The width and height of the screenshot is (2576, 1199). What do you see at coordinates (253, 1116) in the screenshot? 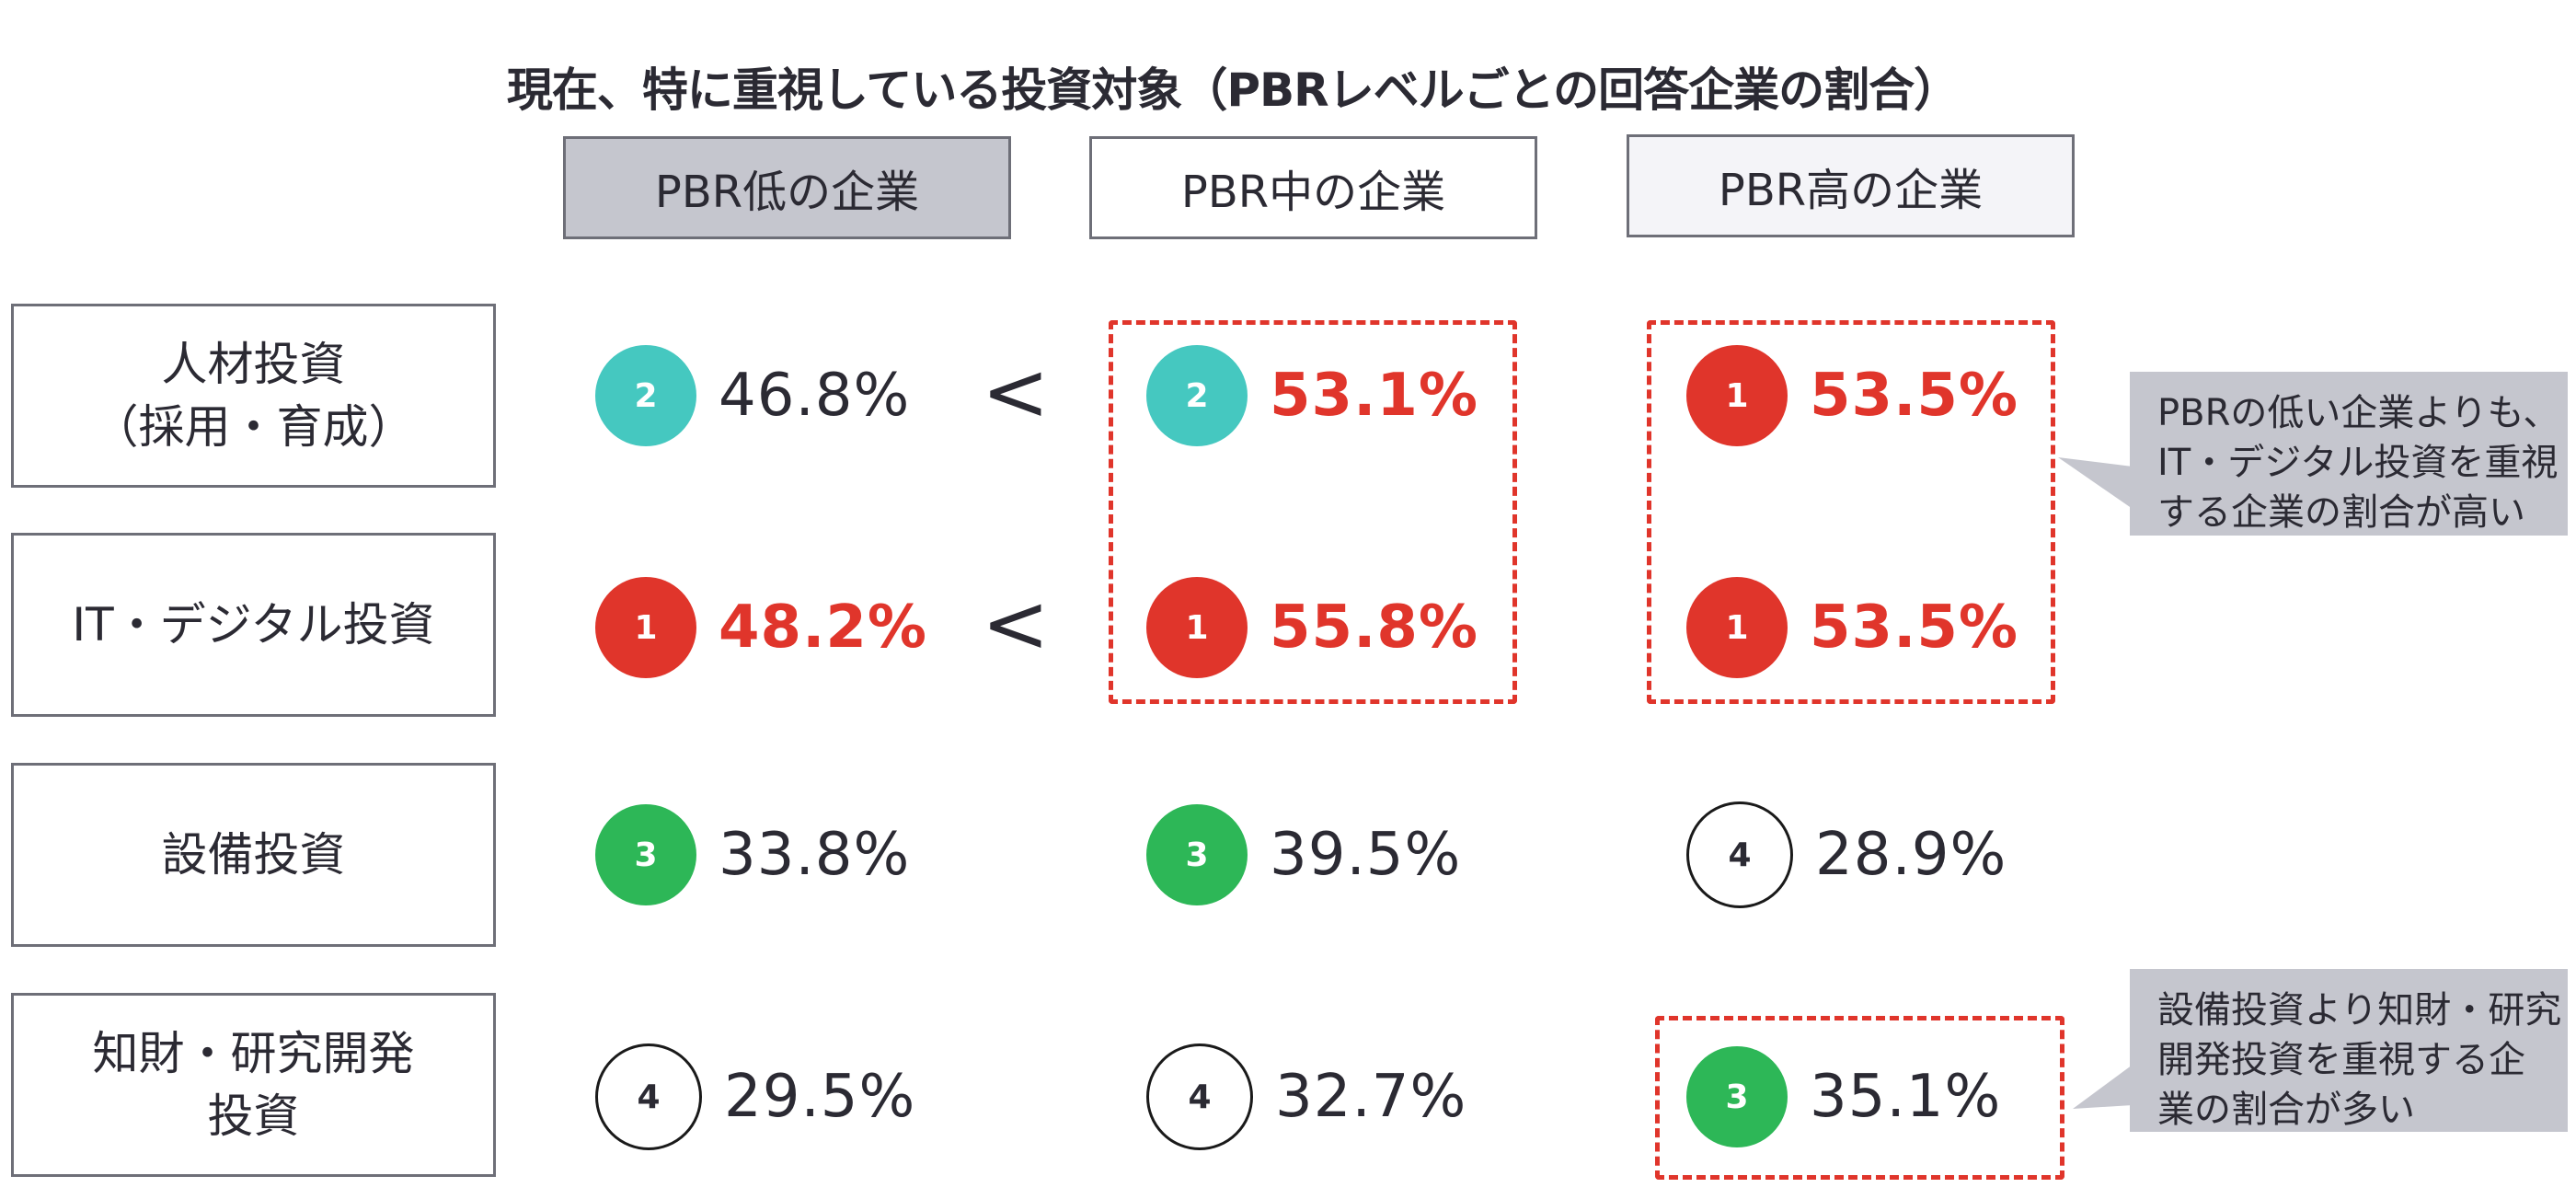
I see `row-label-line: 投資` at bounding box center [253, 1116].